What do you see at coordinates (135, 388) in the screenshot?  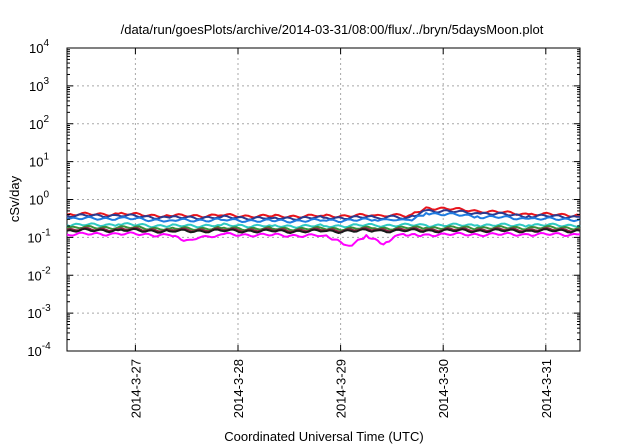 I see `x-tick-label: 2014-3-27` at bounding box center [135, 388].